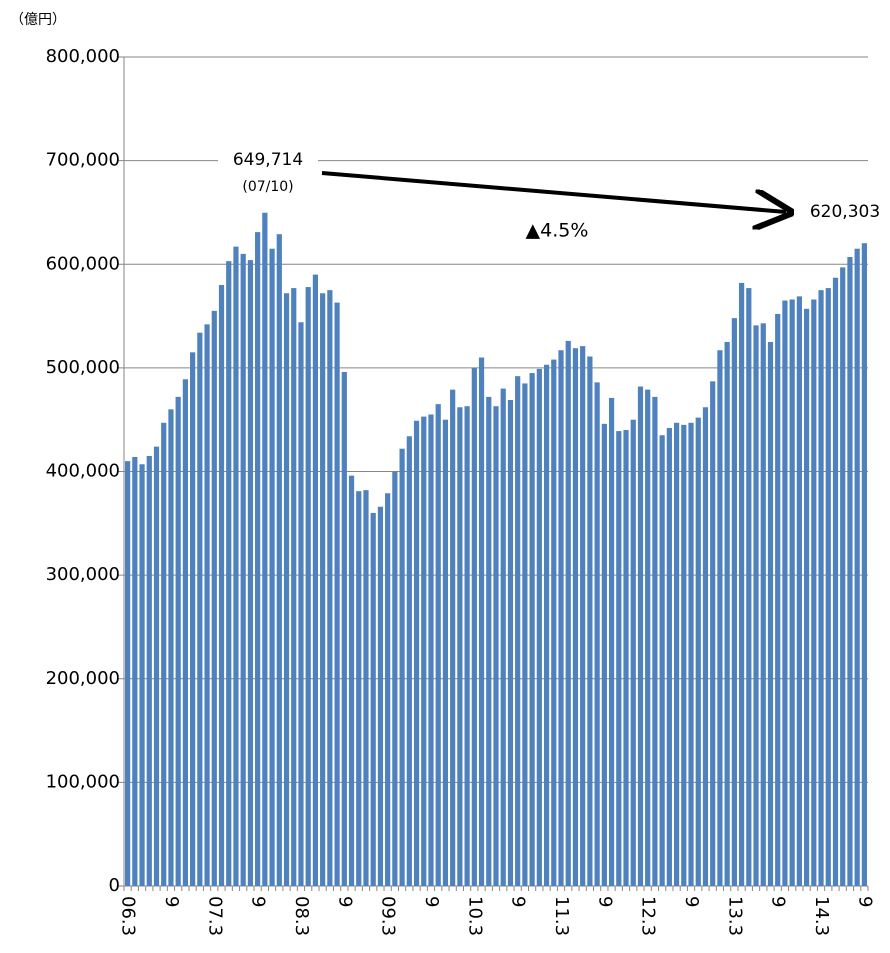 This screenshot has width=890, height=953. I want to click on y-tick-label: 800,000, so click(83, 56).